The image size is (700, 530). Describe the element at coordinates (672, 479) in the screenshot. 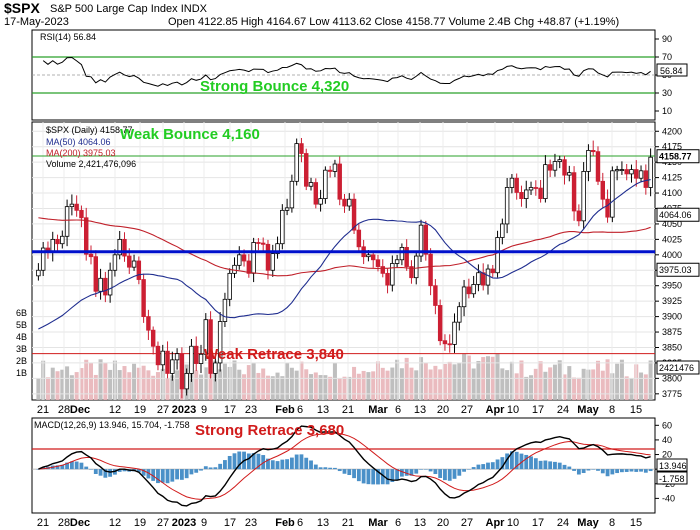

I see `macd-hist-badge: -1.758` at that location.